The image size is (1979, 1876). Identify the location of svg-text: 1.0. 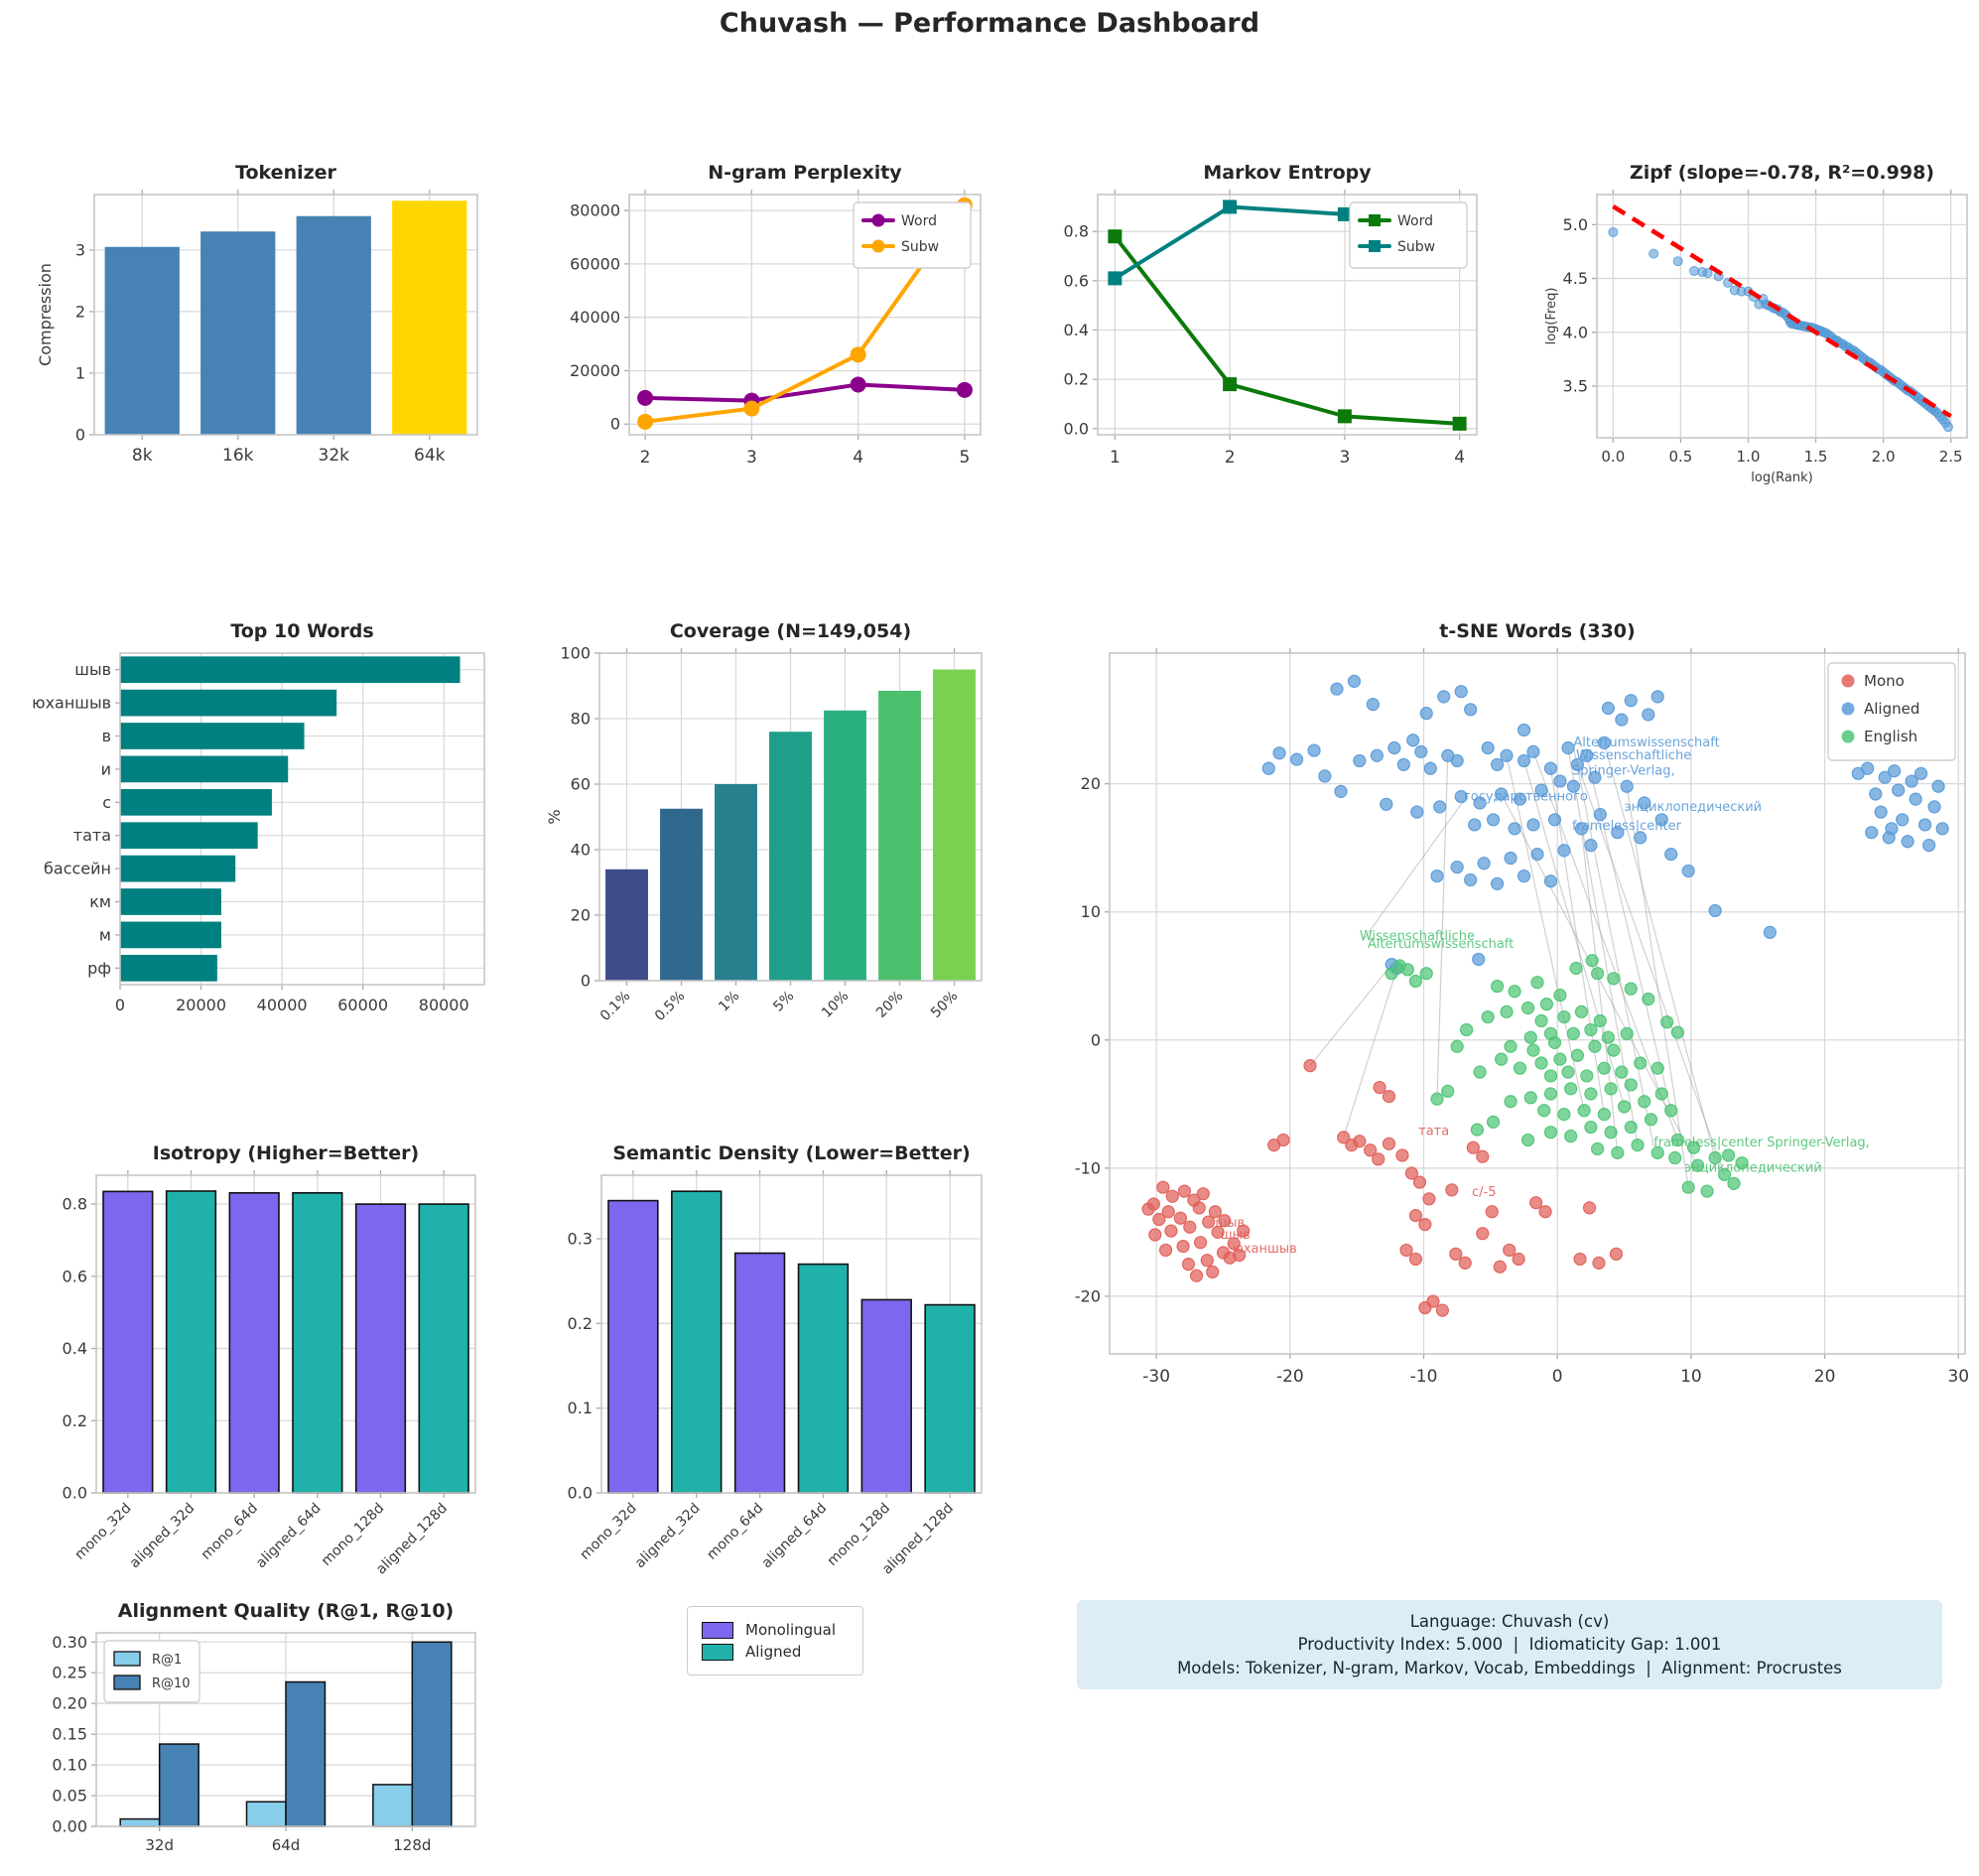
(1749, 457).